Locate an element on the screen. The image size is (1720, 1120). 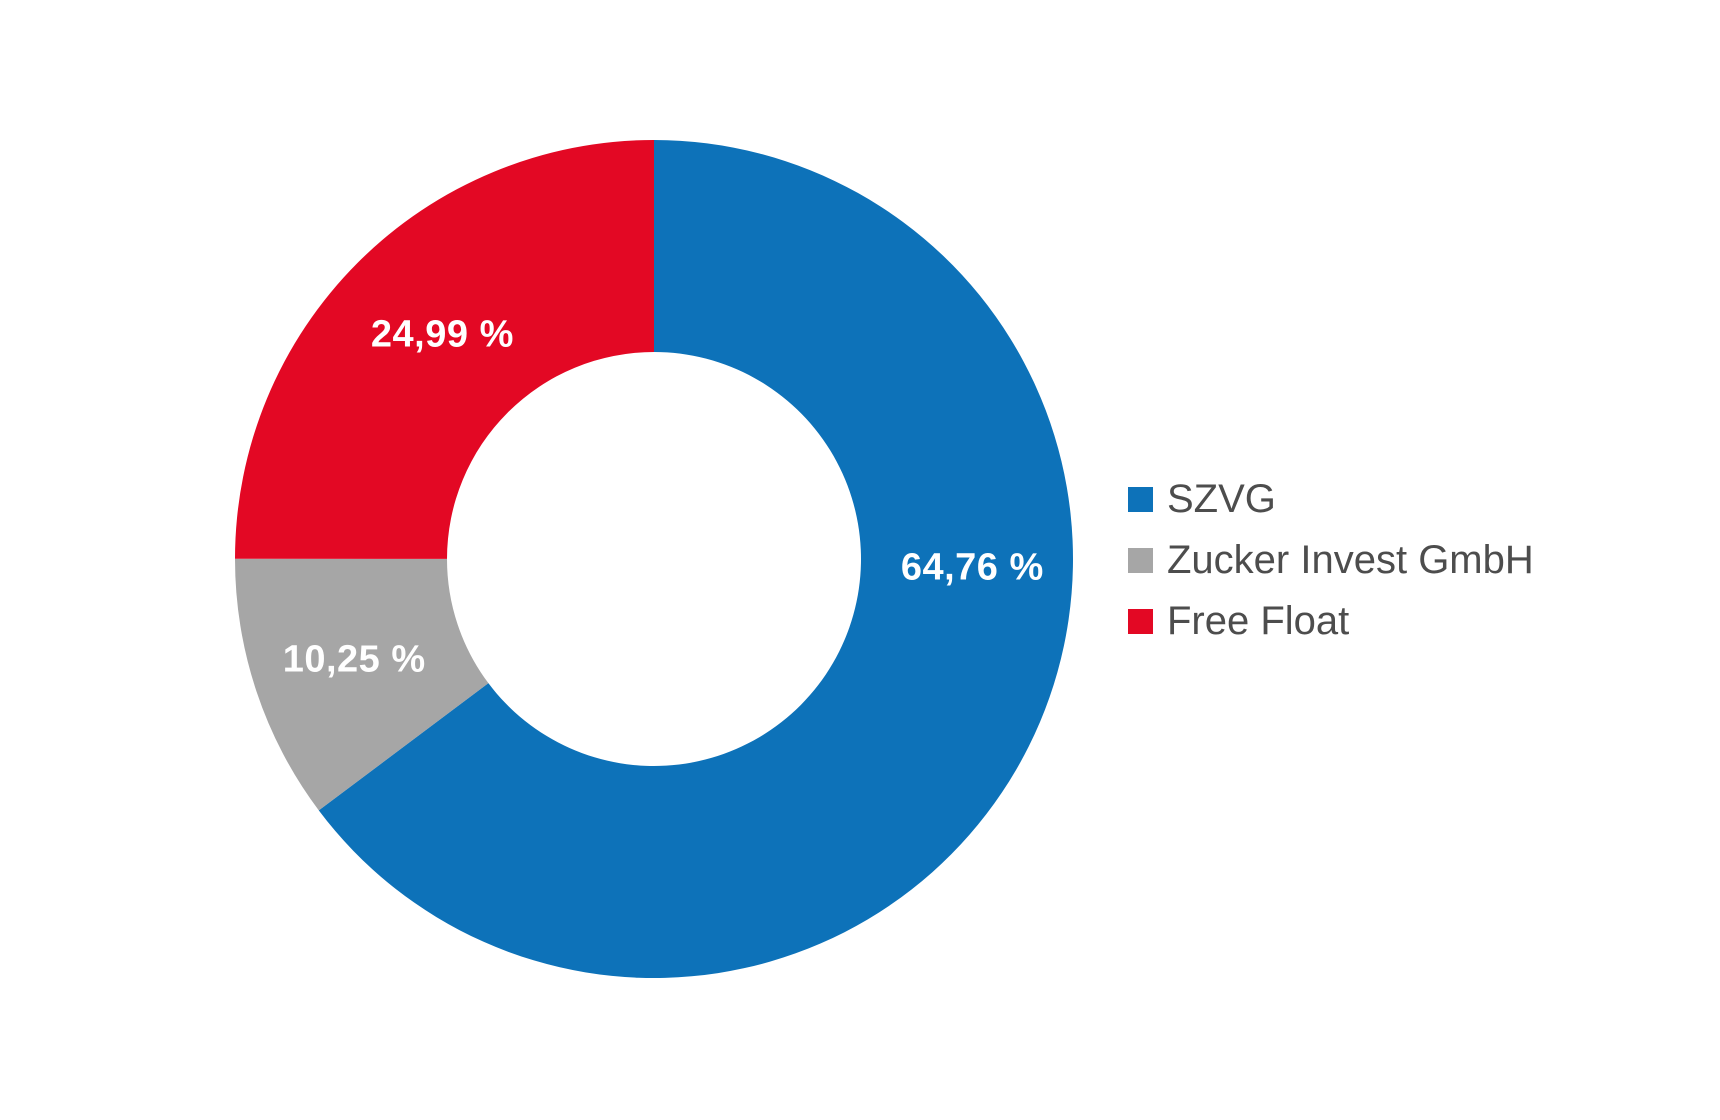
legend-label-szvg: SZVG is located at coordinates (1221, 498).